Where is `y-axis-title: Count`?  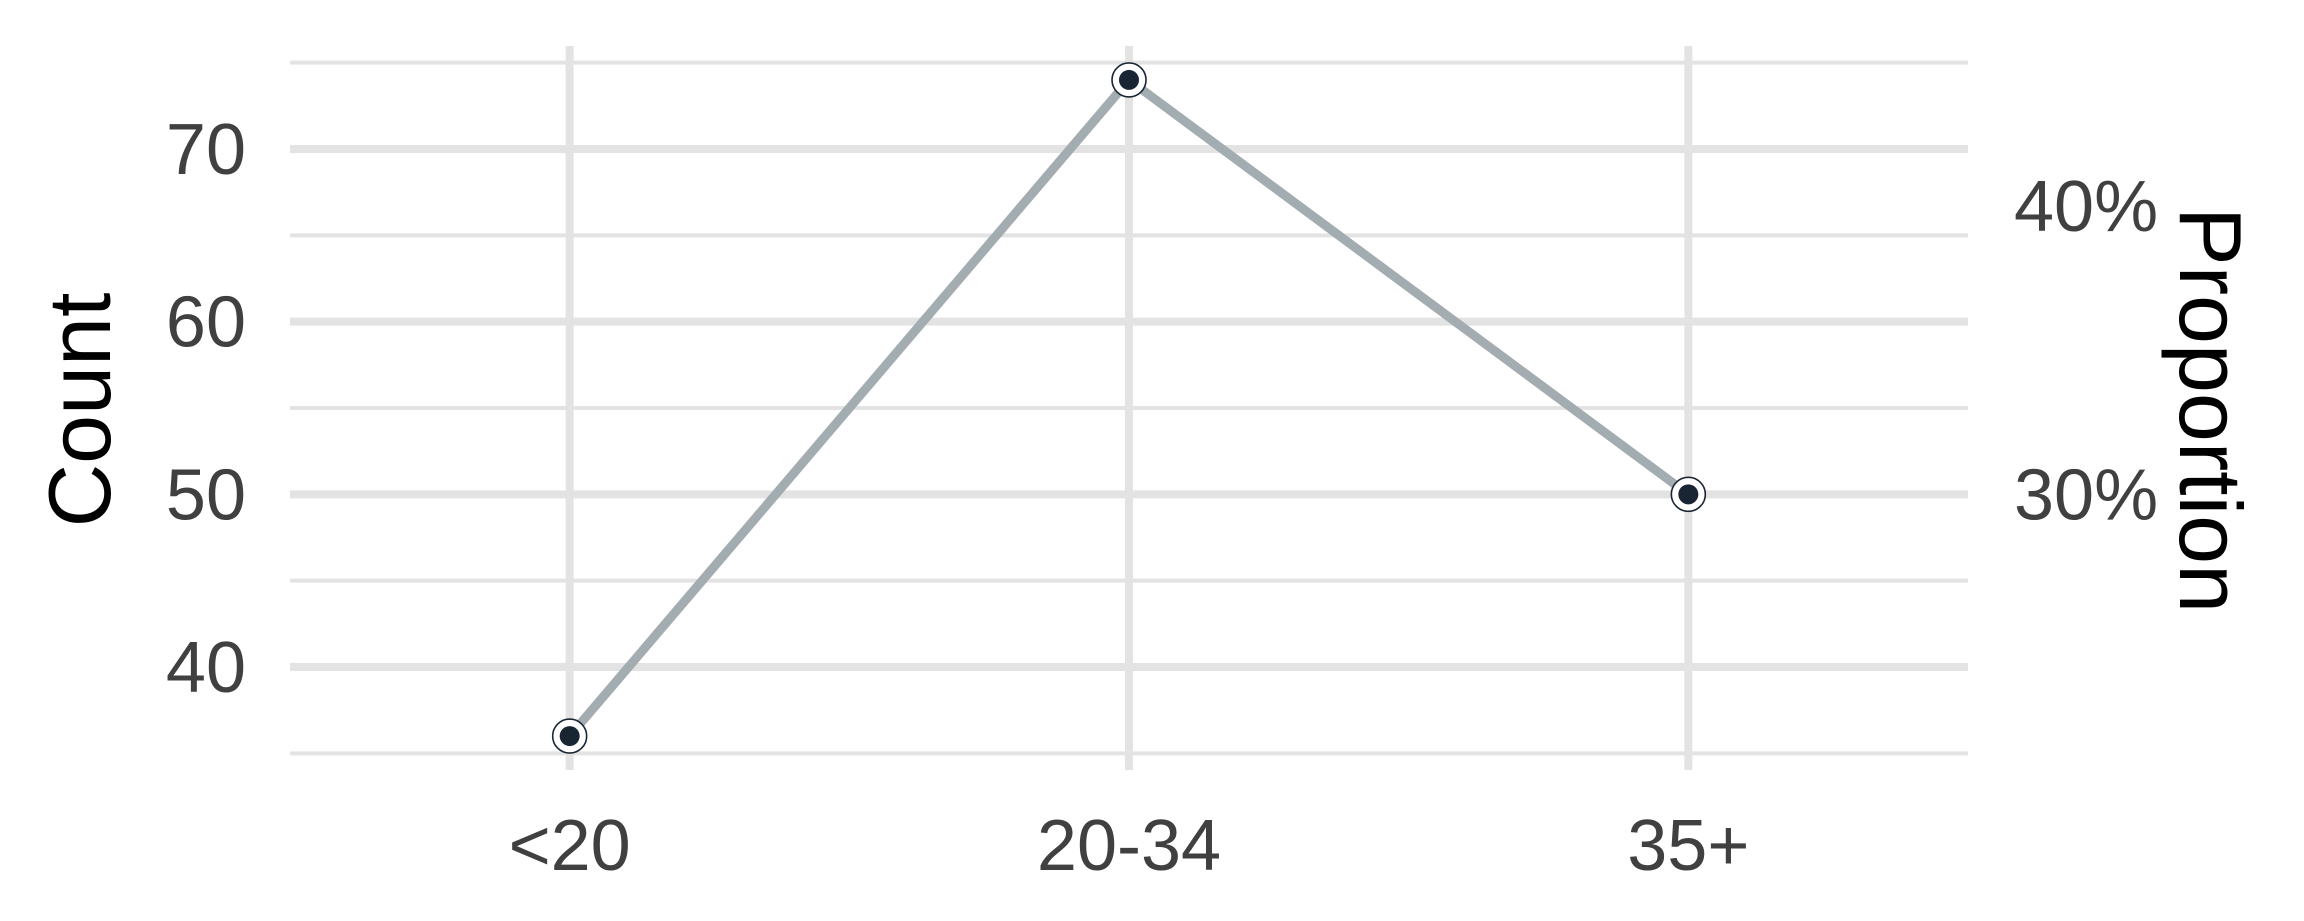
y-axis-title: Count is located at coordinates (79, 410).